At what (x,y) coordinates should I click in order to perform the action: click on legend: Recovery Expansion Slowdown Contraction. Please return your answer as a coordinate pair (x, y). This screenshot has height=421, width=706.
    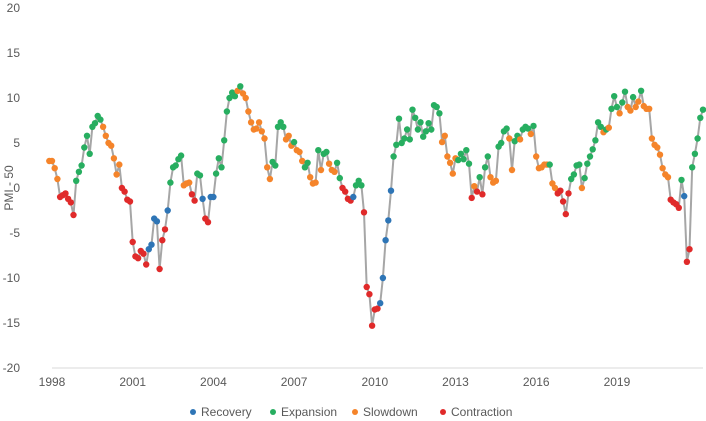
    Looking at the image, I should click on (351, 412).